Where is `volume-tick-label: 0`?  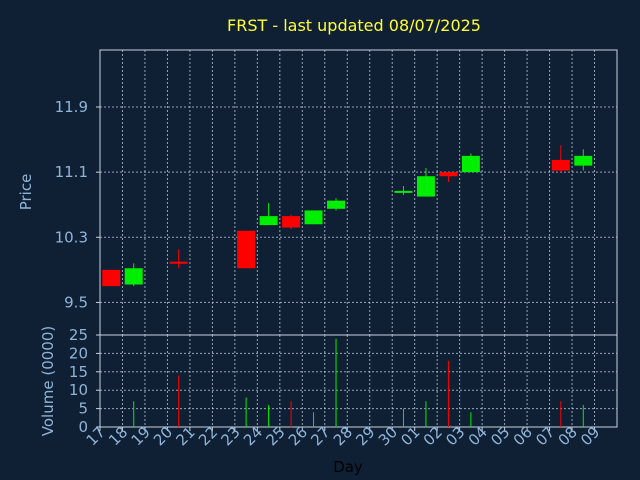 volume-tick-label: 0 is located at coordinates (83, 427).